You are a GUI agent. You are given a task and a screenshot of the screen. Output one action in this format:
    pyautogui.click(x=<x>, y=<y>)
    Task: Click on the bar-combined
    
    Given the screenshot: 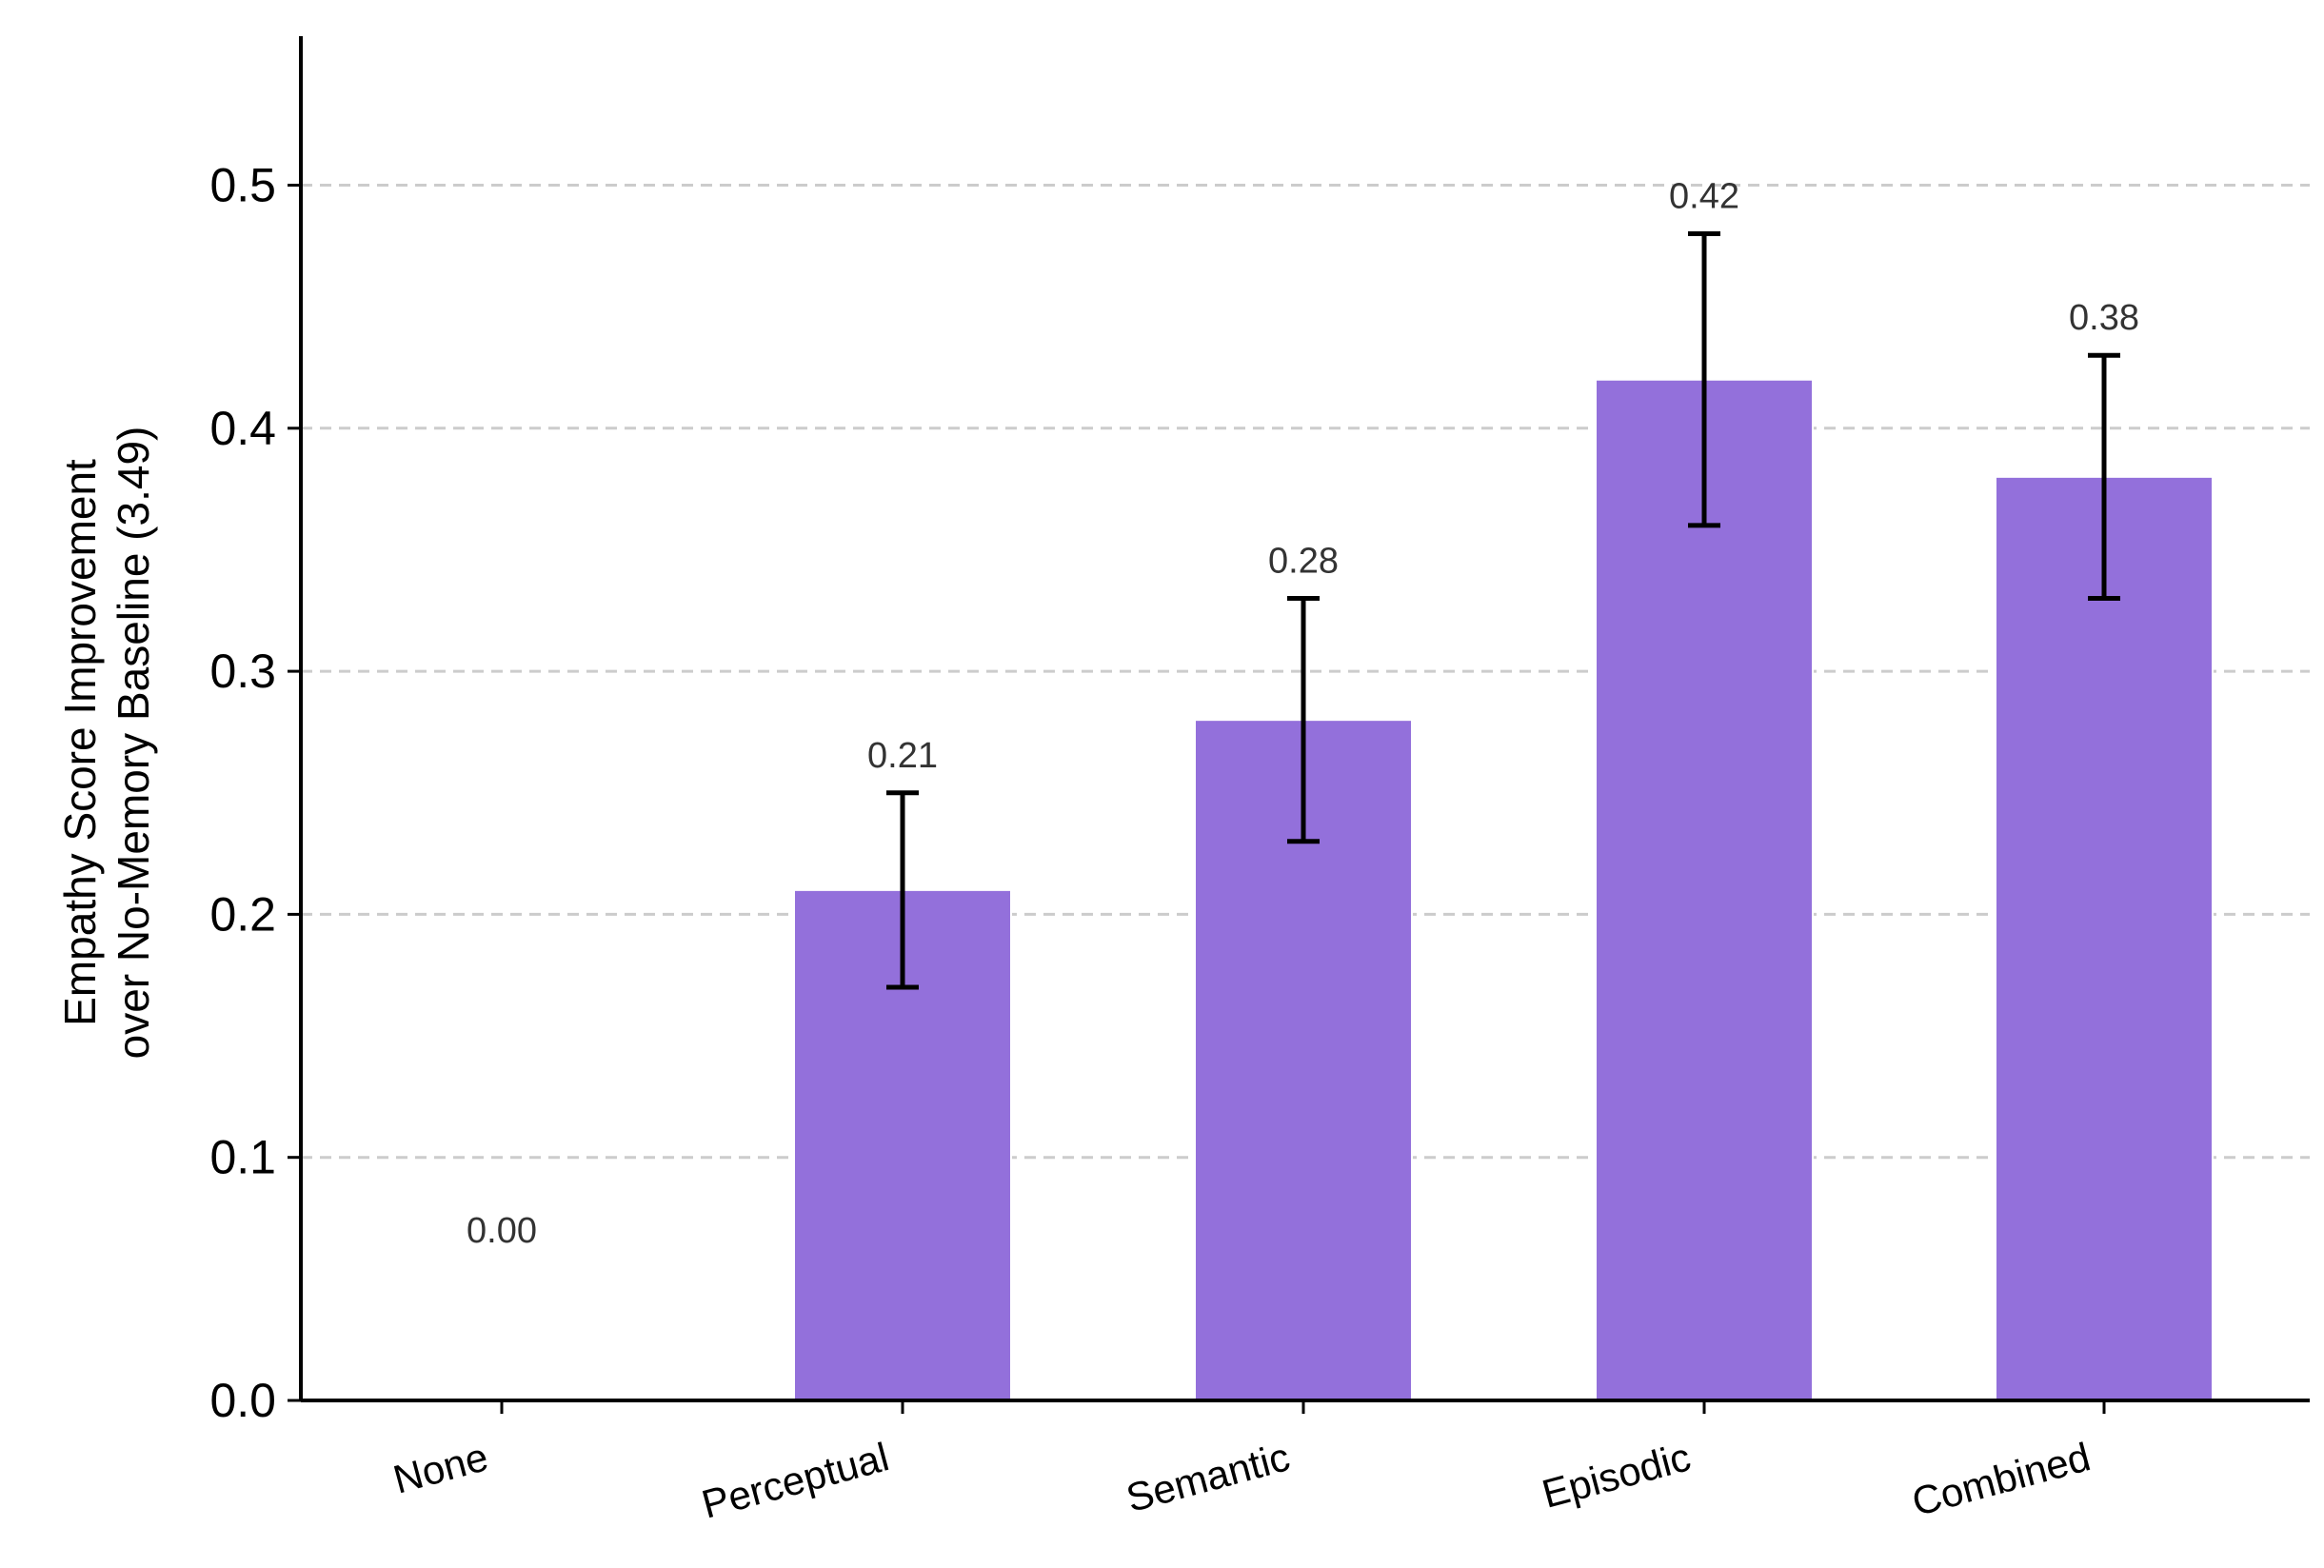 What is the action you would take?
    pyautogui.click(x=2104, y=938)
    